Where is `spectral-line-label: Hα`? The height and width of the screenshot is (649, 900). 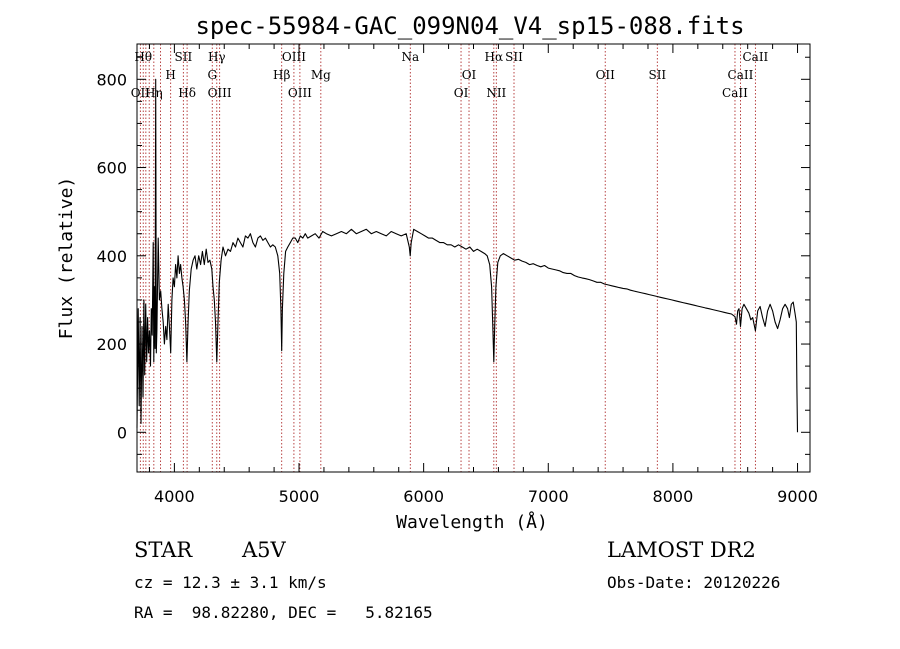 spectral-line-label: Hα is located at coordinates (494, 57).